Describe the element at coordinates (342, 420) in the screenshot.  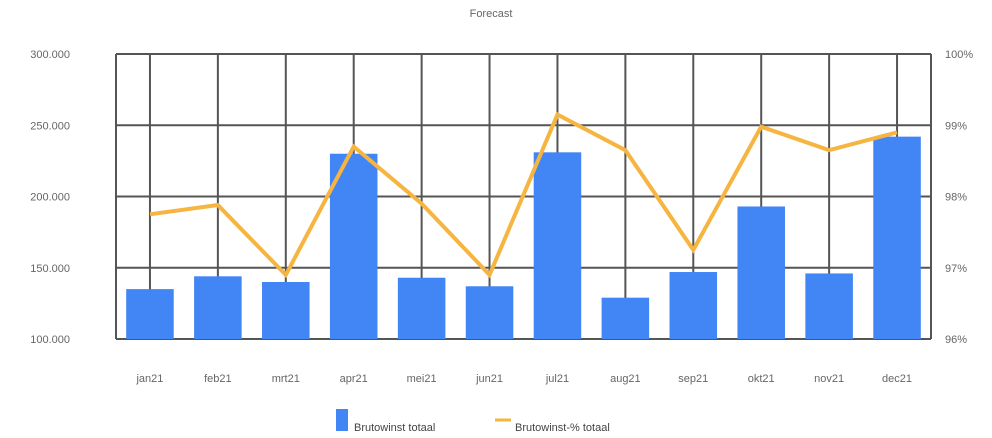
I see `legend-bar-swatch` at that location.